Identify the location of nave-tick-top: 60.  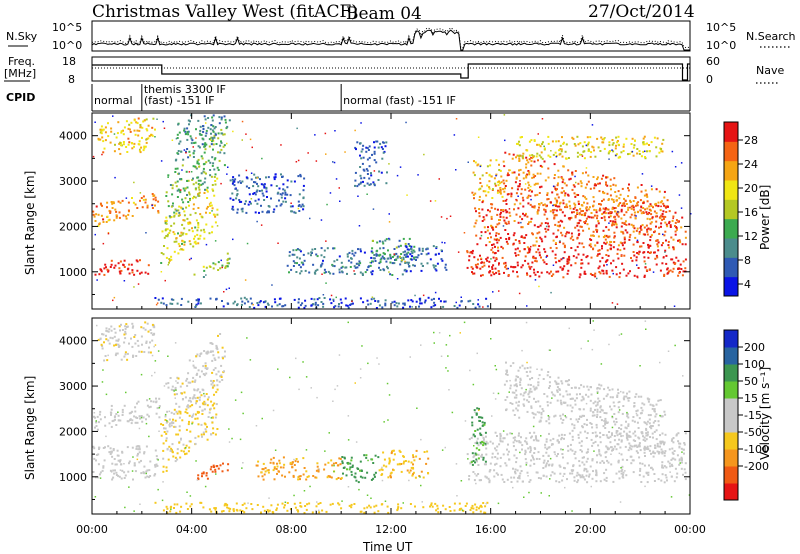
(713, 61).